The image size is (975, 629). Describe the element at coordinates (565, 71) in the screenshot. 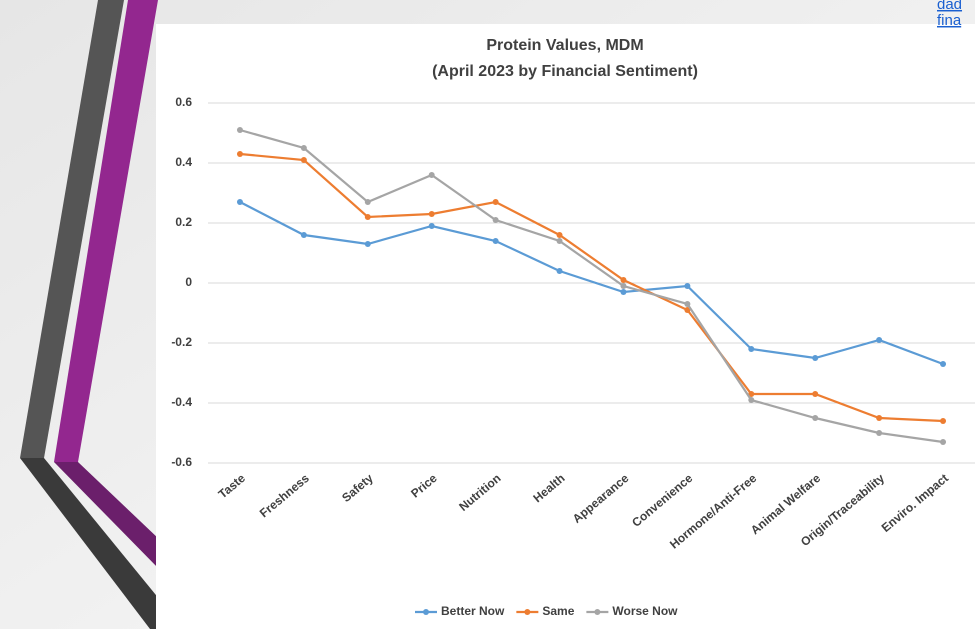

I see `chart-subtitle: (April 2023 by Financial Sentiment)` at that location.